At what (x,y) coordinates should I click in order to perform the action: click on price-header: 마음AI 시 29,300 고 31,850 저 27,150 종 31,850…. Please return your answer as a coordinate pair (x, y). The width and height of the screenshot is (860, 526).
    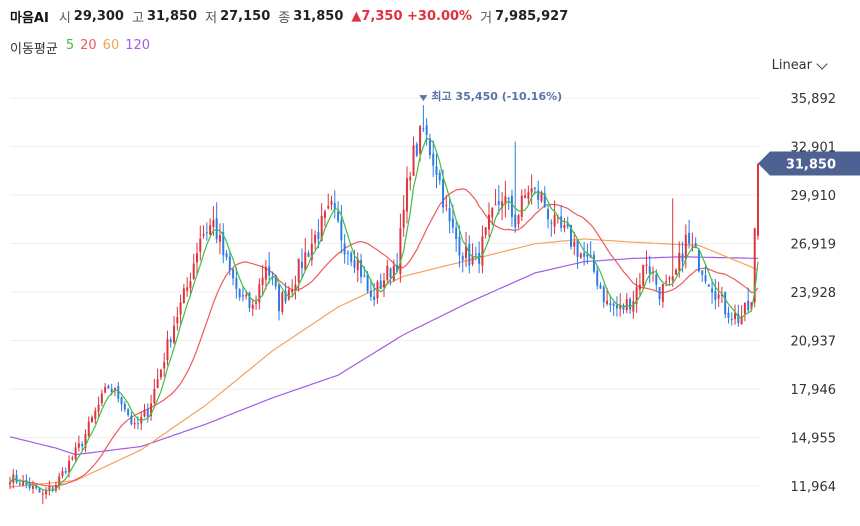
    Looking at the image, I should click on (293, 16).